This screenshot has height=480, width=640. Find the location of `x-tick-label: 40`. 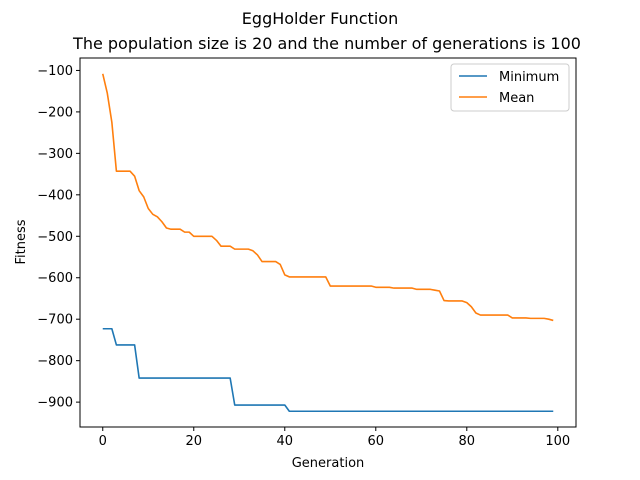

x-tick-label: 40 is located at coordinates (284, 441).